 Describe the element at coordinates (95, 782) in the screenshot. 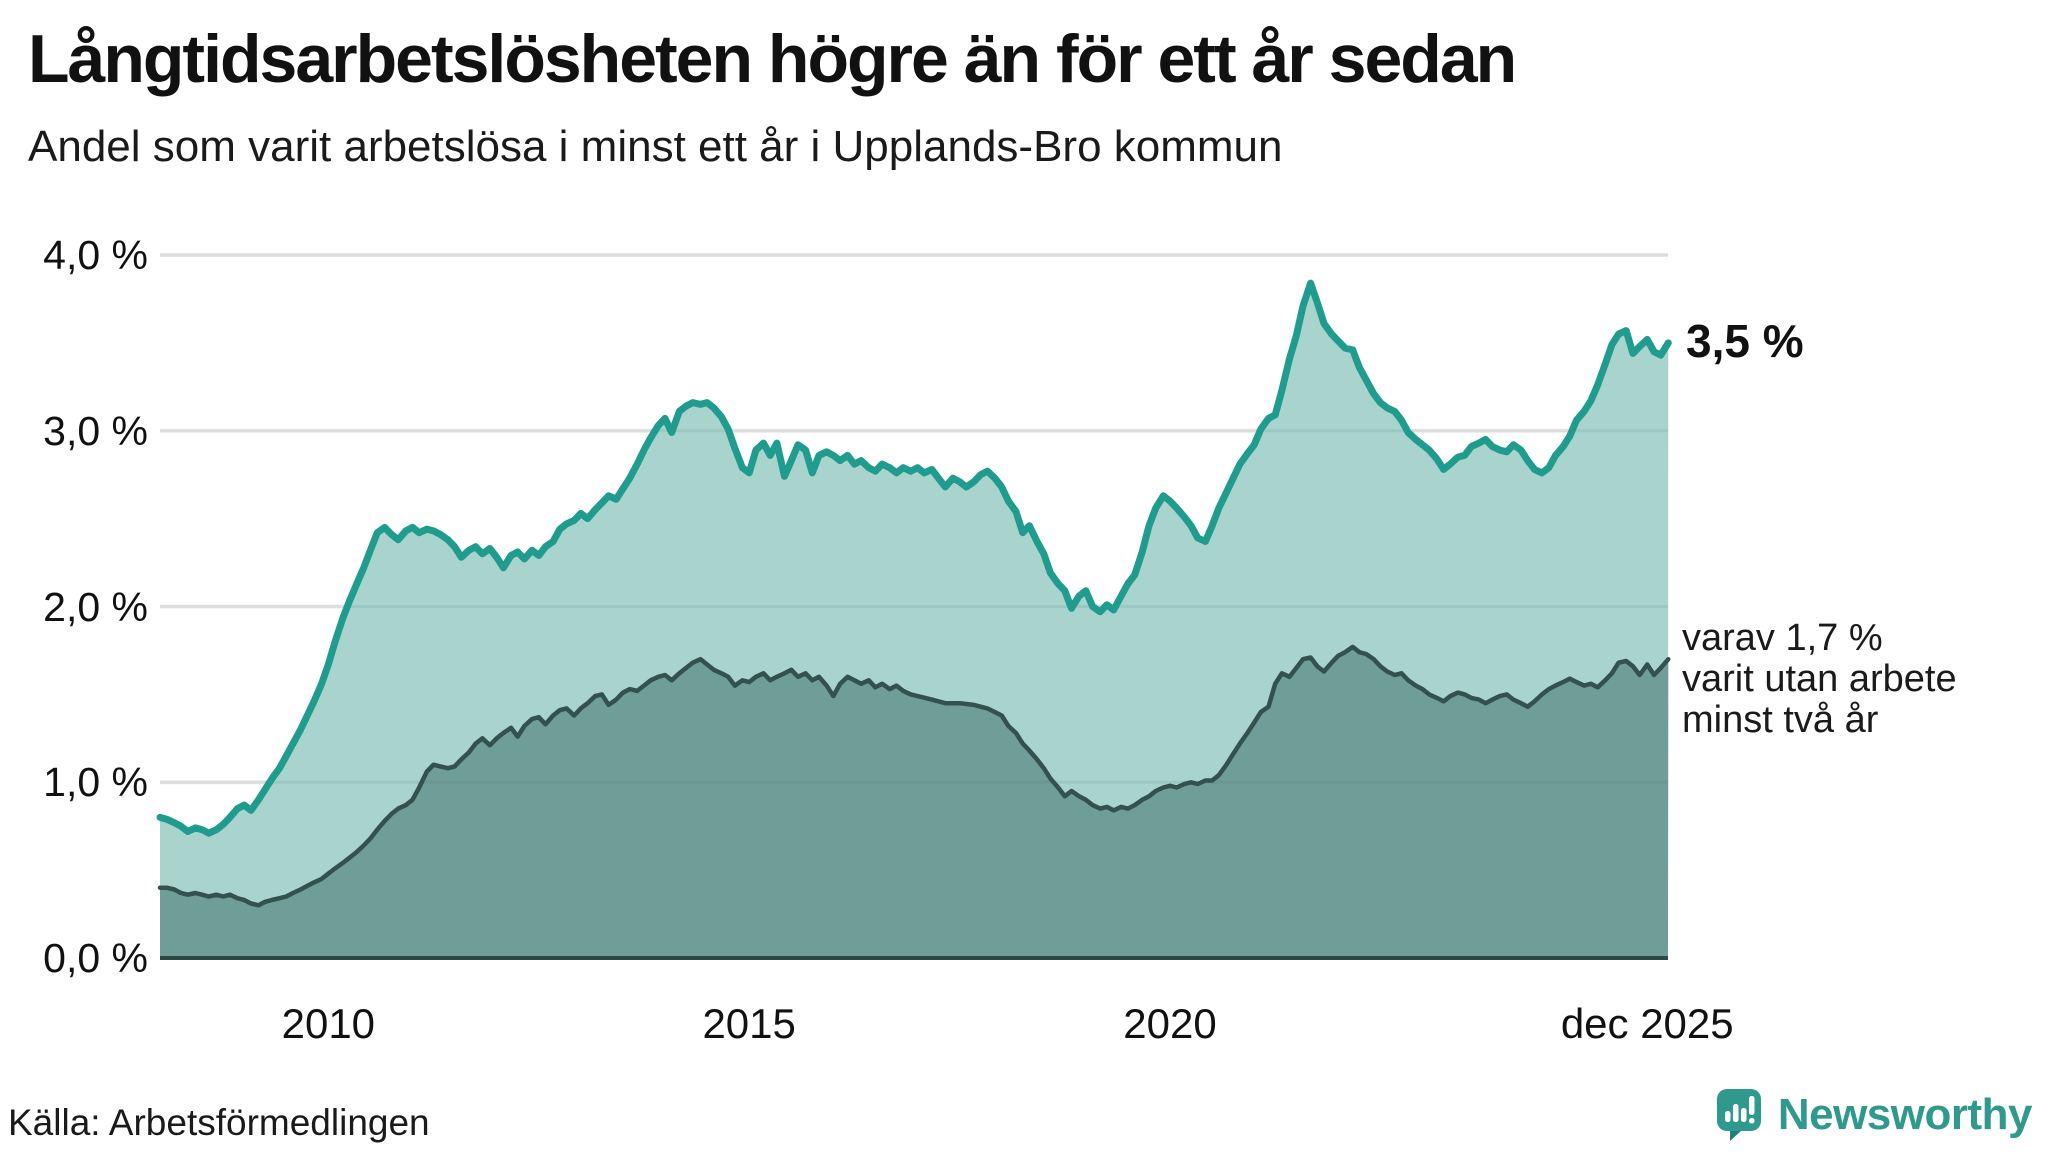

I see `y-tick-label: 1,0 %` at that location.